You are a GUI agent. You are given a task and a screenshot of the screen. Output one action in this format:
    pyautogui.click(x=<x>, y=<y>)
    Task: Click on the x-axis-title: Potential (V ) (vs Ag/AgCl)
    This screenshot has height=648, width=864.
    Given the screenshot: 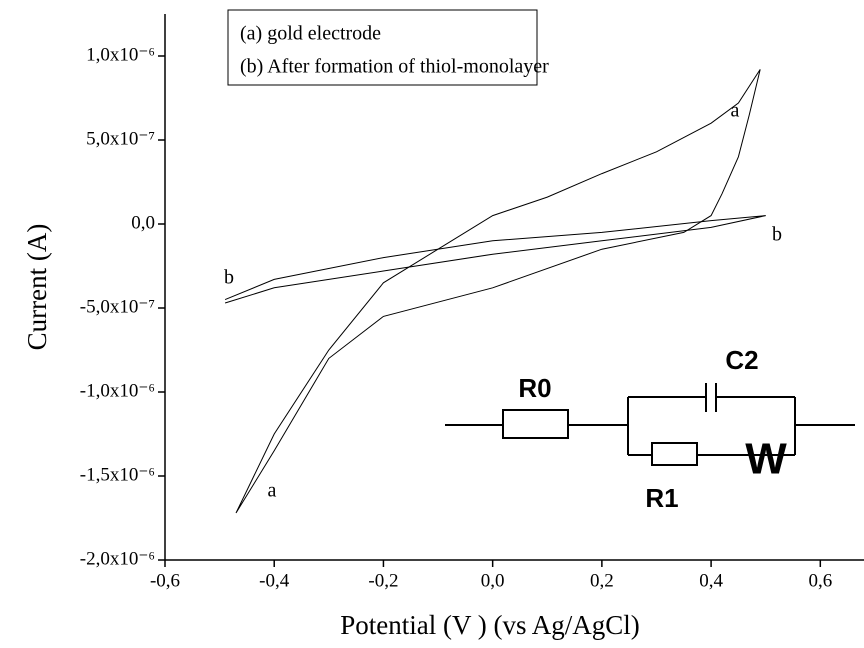 What is the action you would take?
    pyautogui.click(x=490, y=625)
    